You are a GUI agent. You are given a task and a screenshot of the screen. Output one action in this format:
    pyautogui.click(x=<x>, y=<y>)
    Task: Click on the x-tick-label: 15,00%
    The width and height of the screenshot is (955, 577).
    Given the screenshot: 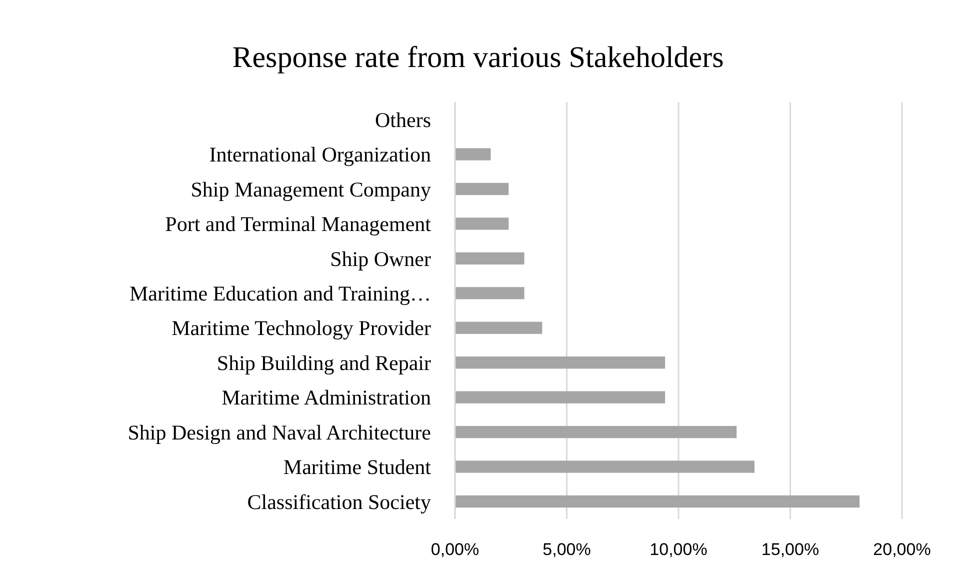 What is the action you would take?
    pyautogui.click(x=790, y=549)
    